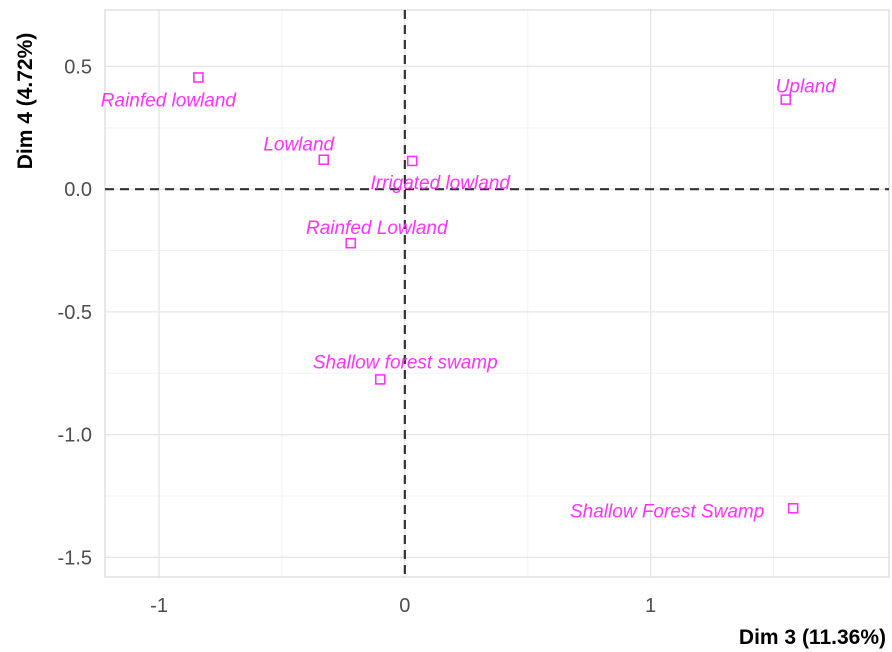 The image size is (892, 652). I want to click on x-tick-label: 0, so click(404, 606).